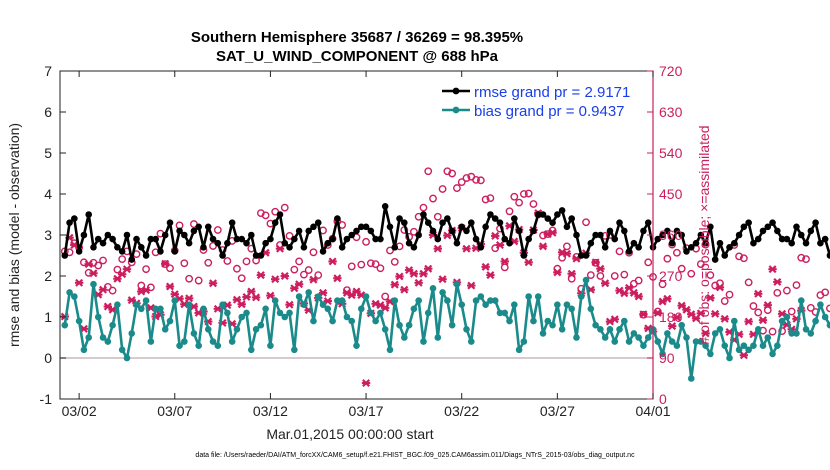 Image resolution: width=830 pixels, height=470 pixels. I want to click on right-tick-label: 720, so click(671, 71).